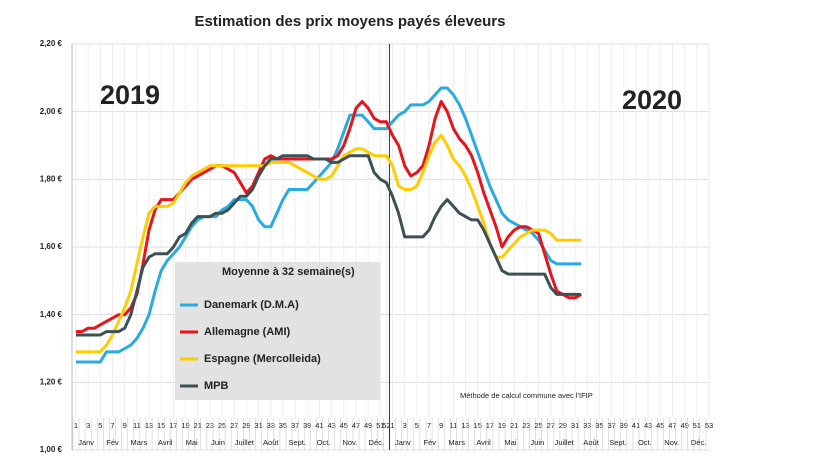 The width and height of the screenshot is (820, 461). What do you see at coordinates (216, 386) in the screenshot?
I see `legend-label: MPB` at bounding box center [216, 386].